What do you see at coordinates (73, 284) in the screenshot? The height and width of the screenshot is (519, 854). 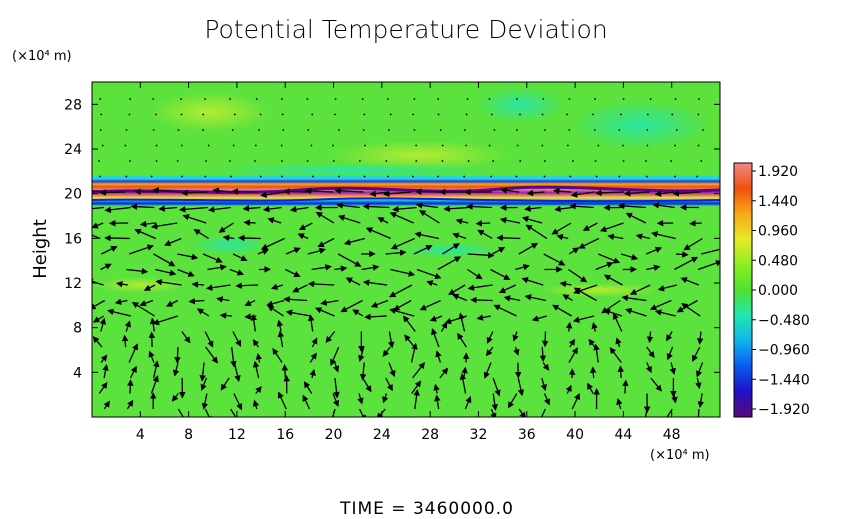 I see `y-tick-label: 12` at bounding box center [73, 284].